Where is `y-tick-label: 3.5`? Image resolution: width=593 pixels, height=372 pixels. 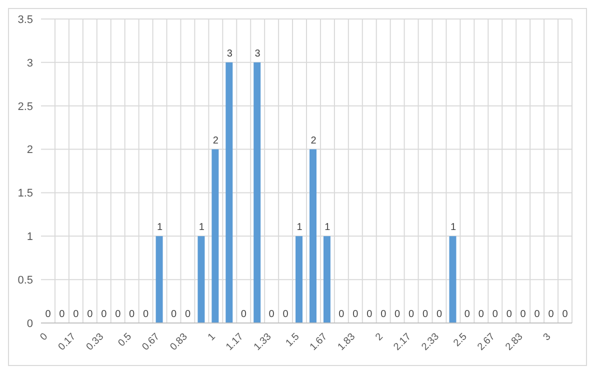 y-tick-label: 3.5 is located at coordinates (25, 20).